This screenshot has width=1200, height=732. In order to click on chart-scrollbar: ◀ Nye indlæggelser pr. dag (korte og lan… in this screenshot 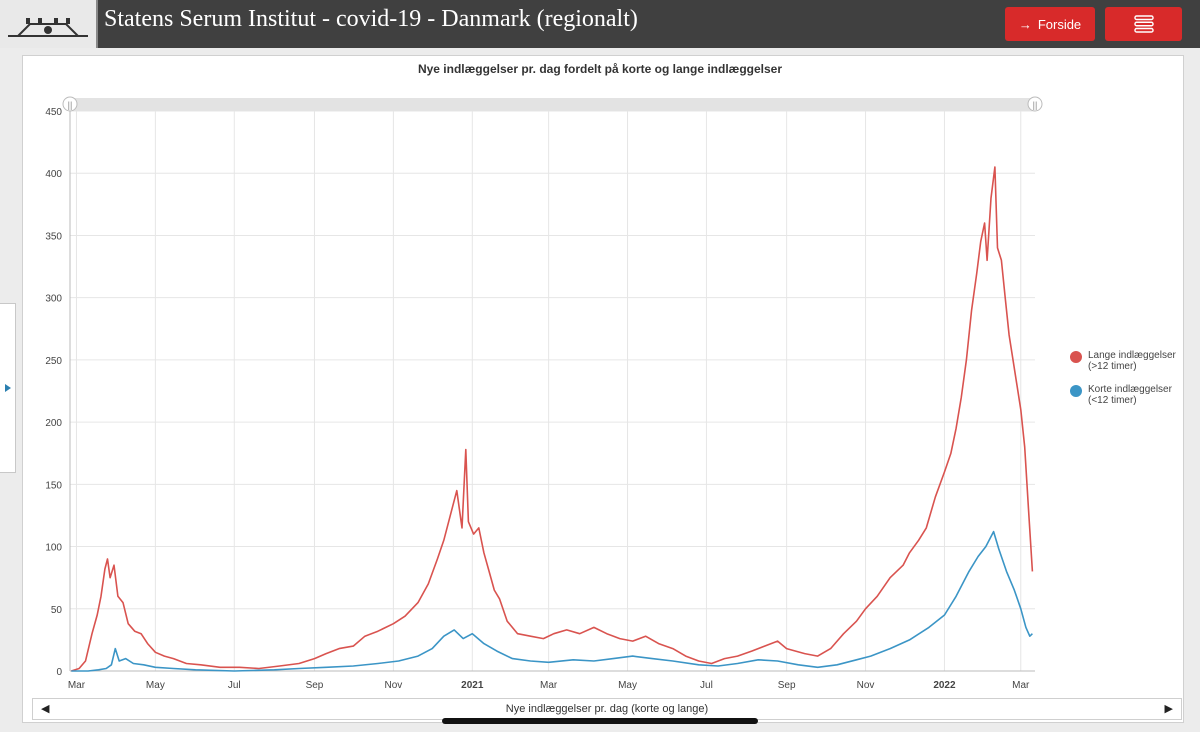, I will do `click(607, 709)`.